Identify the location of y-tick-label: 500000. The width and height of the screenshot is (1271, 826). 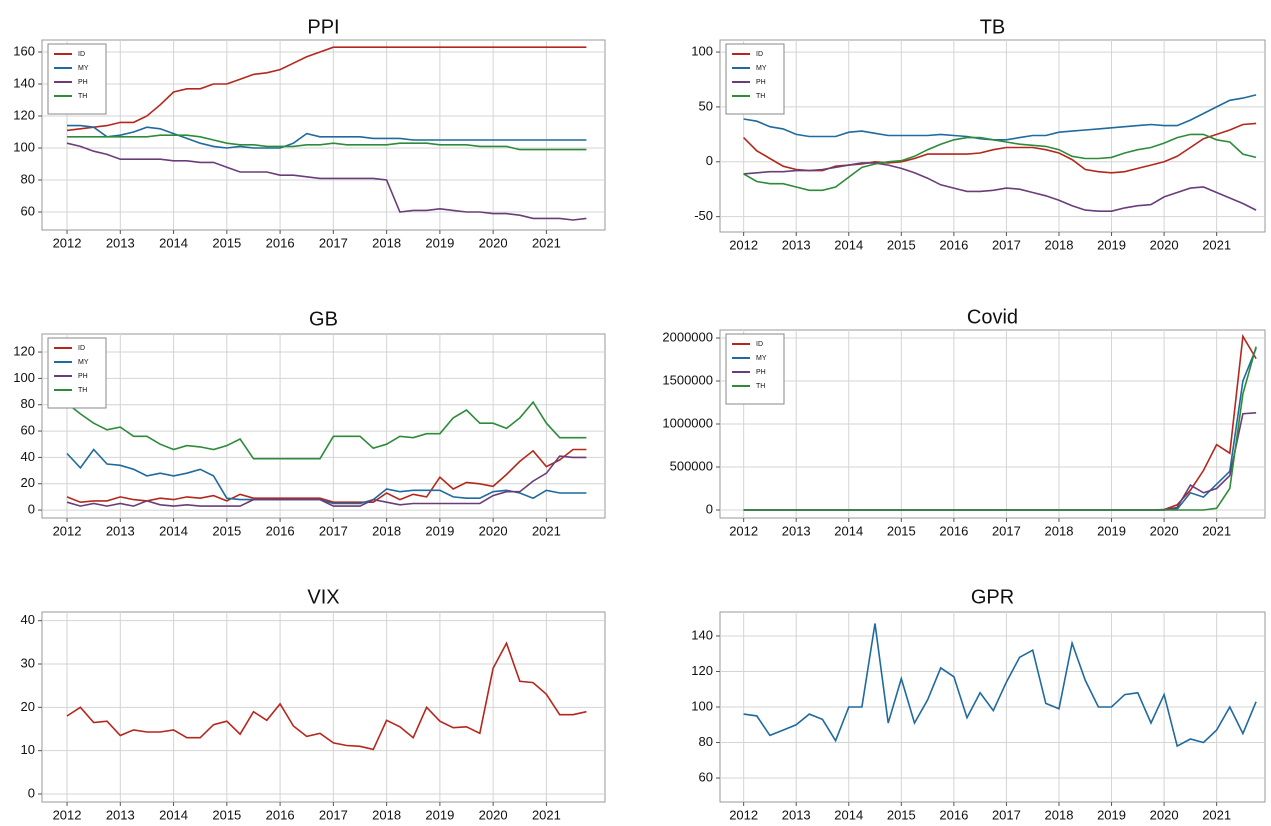
(691, 465).